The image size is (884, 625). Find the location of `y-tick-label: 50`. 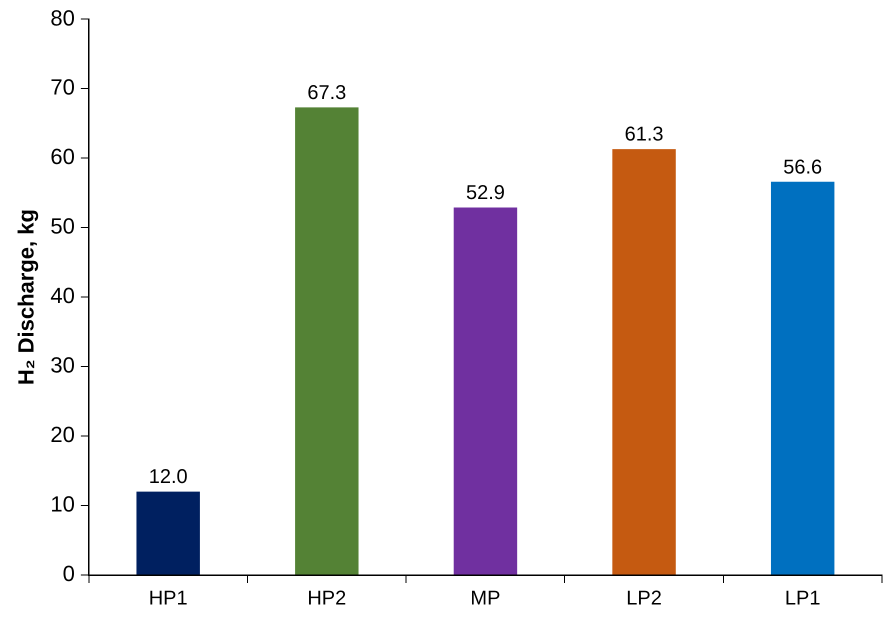

y-tick-label: 50 is located at coordinates (62, 226).